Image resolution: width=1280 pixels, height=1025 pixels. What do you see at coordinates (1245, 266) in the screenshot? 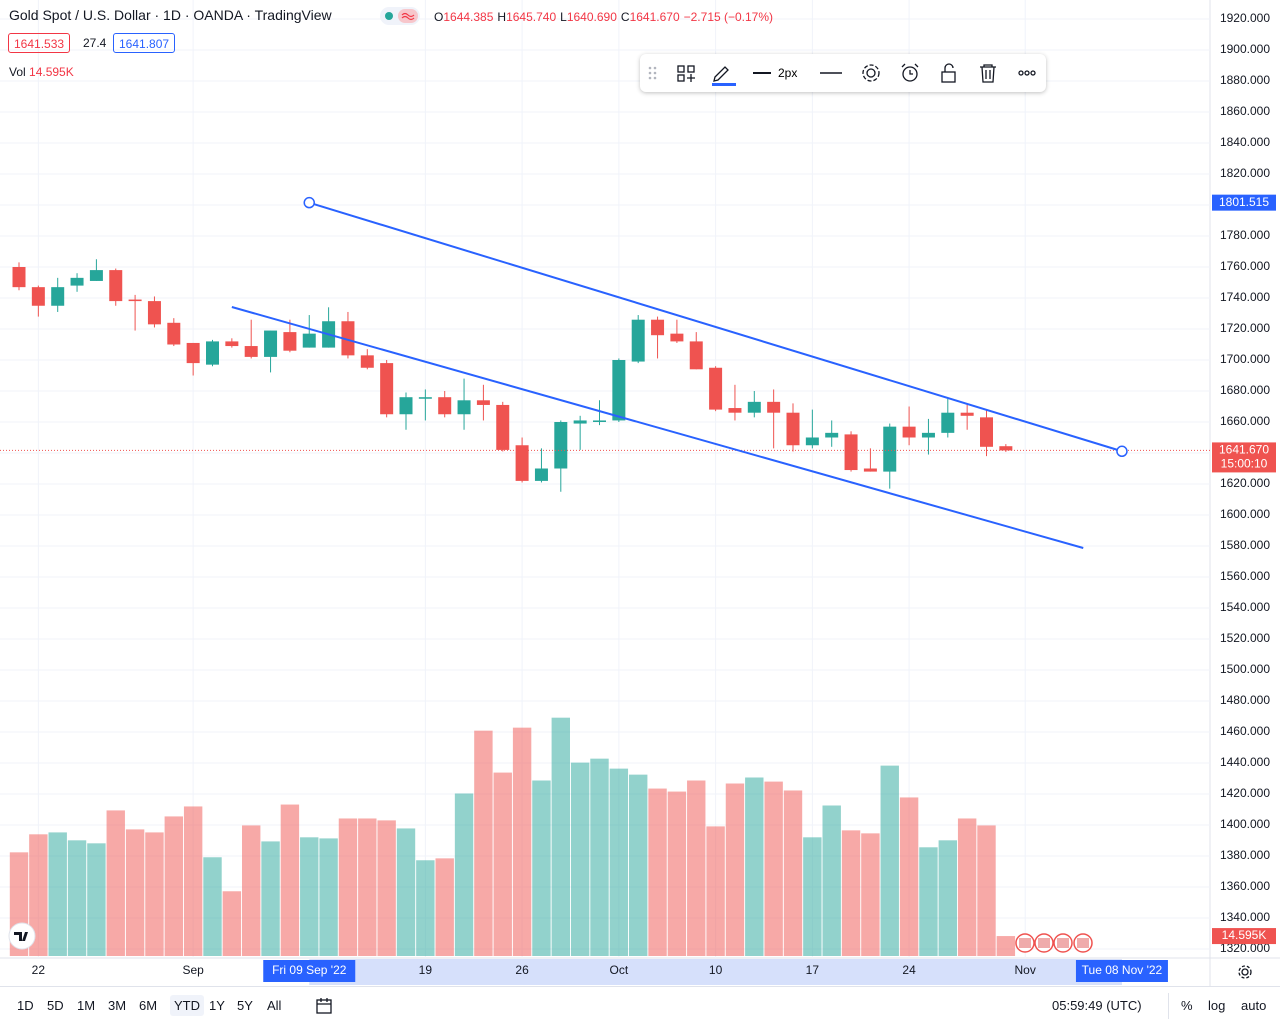
I see `y-tick-label: 1760.000` at bounding box center [1245, 266].